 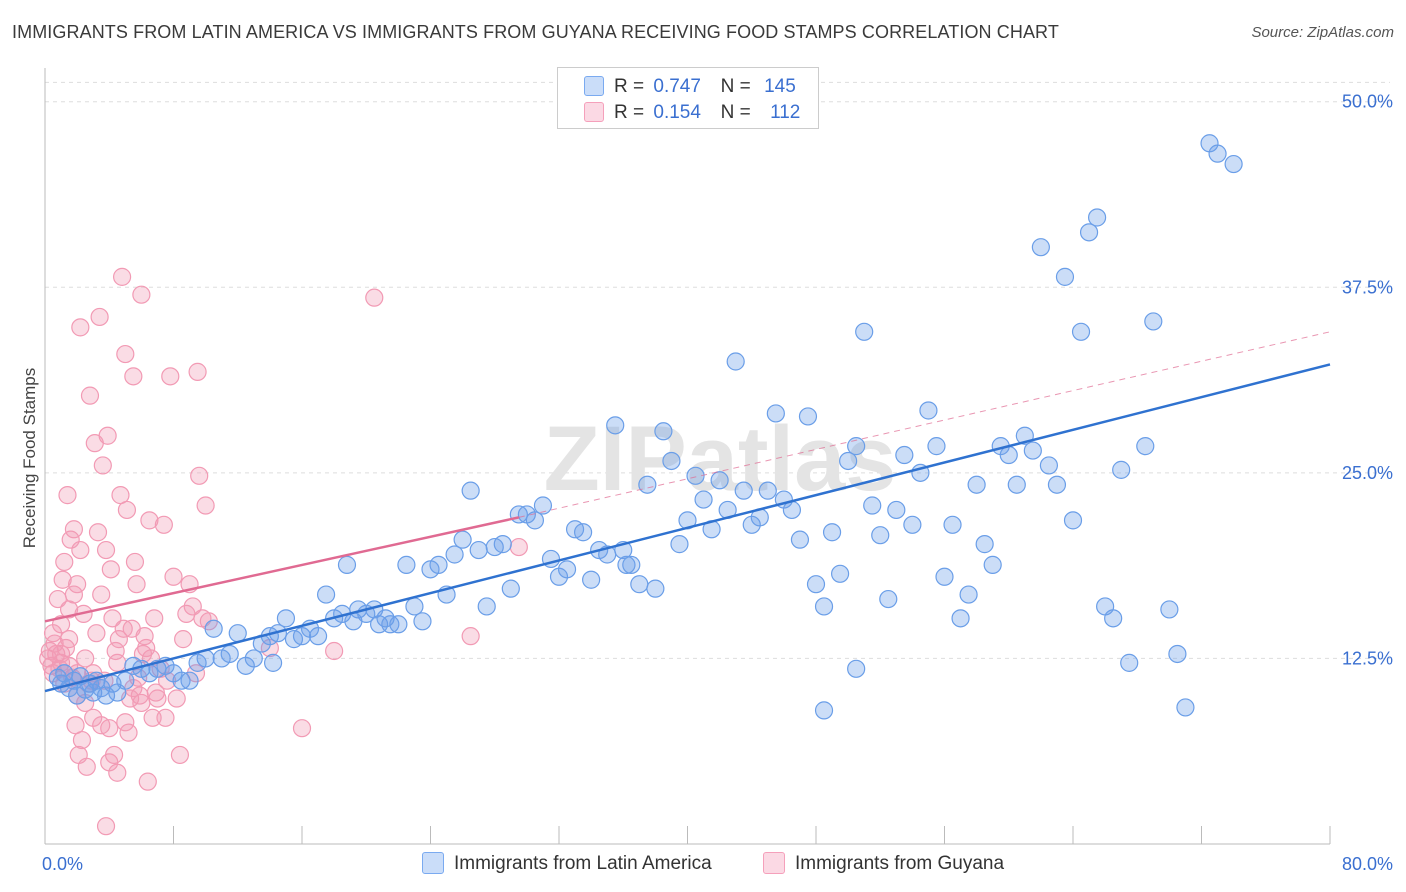 I want to click on legend-swatch-latin-america, so click(x=594, y=86).